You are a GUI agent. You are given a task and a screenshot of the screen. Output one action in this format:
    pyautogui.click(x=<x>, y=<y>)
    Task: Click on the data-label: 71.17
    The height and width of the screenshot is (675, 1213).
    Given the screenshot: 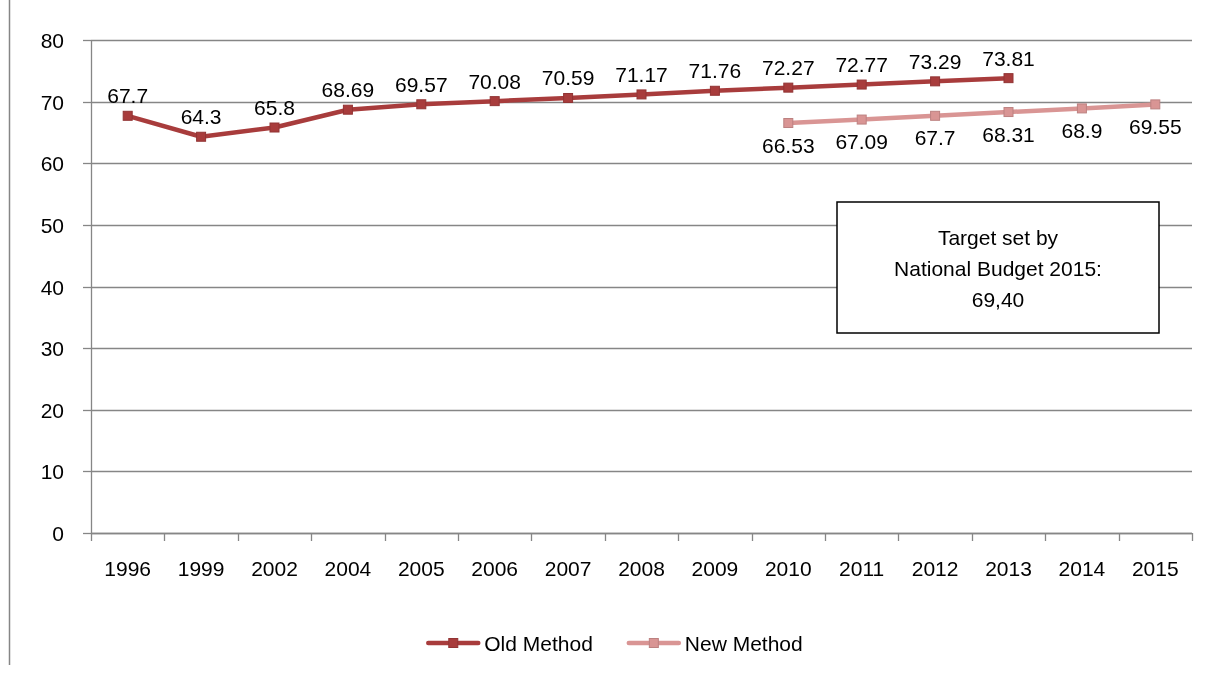 What is the action you would take?
    pyautogui.click(x=641, y=74)
    